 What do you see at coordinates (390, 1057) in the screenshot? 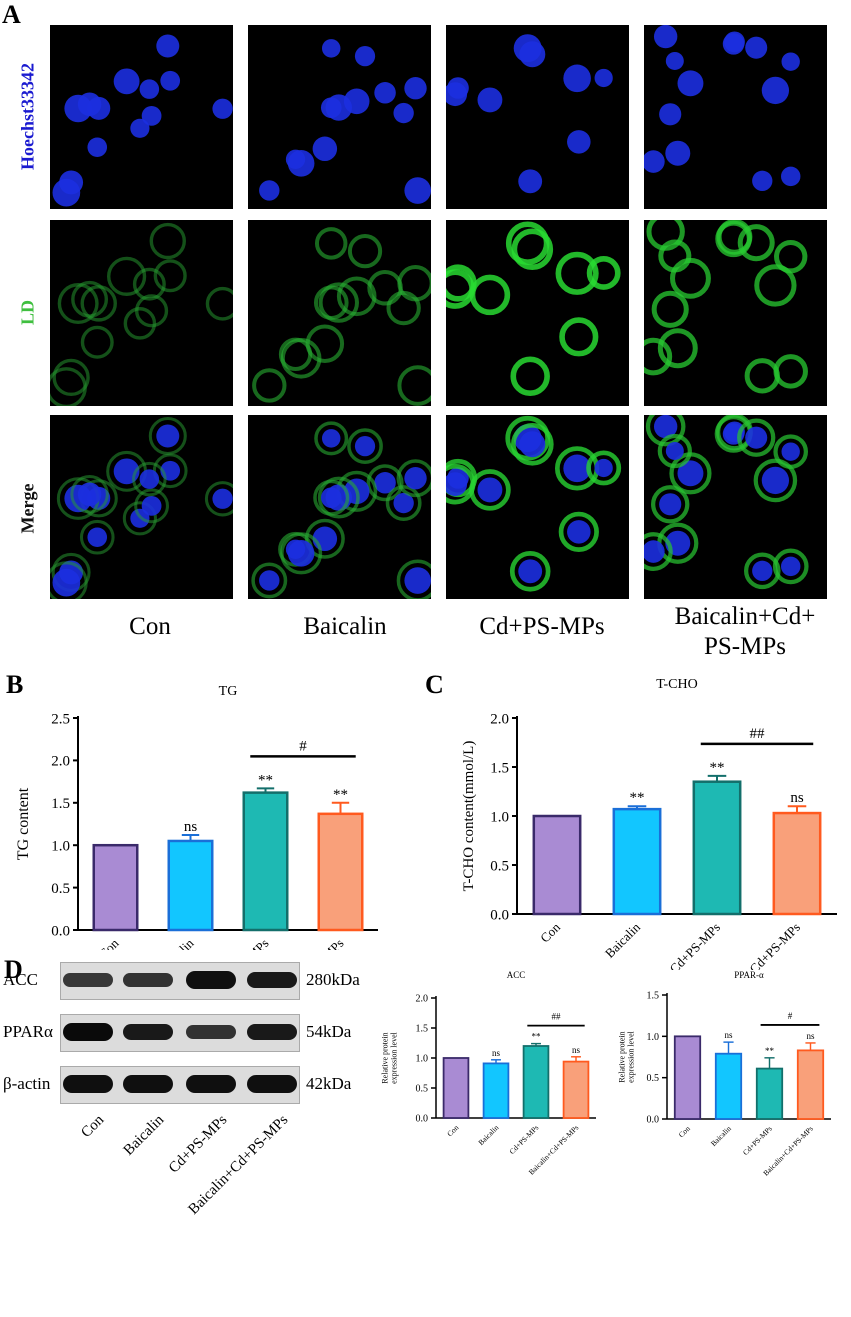
I see `y-axis-label: Relative proteinexpression level` at bounding box center [390, 1057].